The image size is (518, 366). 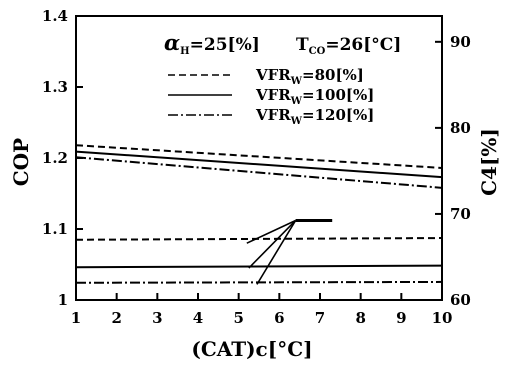 What do you see at coordinates (460, 42) in the screenshot?
I see `y-right-tick-label: 90` at bounding box center [460, 42].